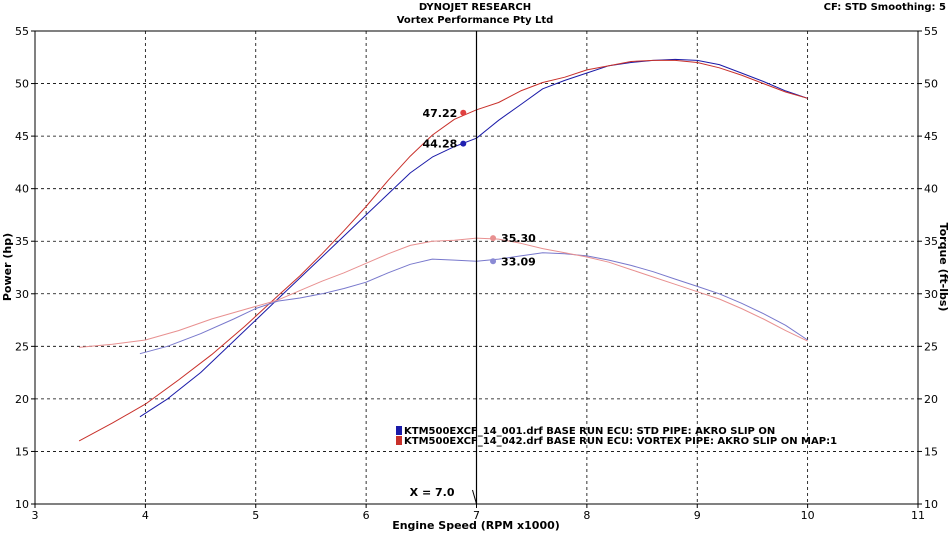 Image resolution: width=950 pixels, height=536 pixels. Describe the element at coordinates (931, 399) in the screenshot. I see `y-tick-label-right: 20` at that location.